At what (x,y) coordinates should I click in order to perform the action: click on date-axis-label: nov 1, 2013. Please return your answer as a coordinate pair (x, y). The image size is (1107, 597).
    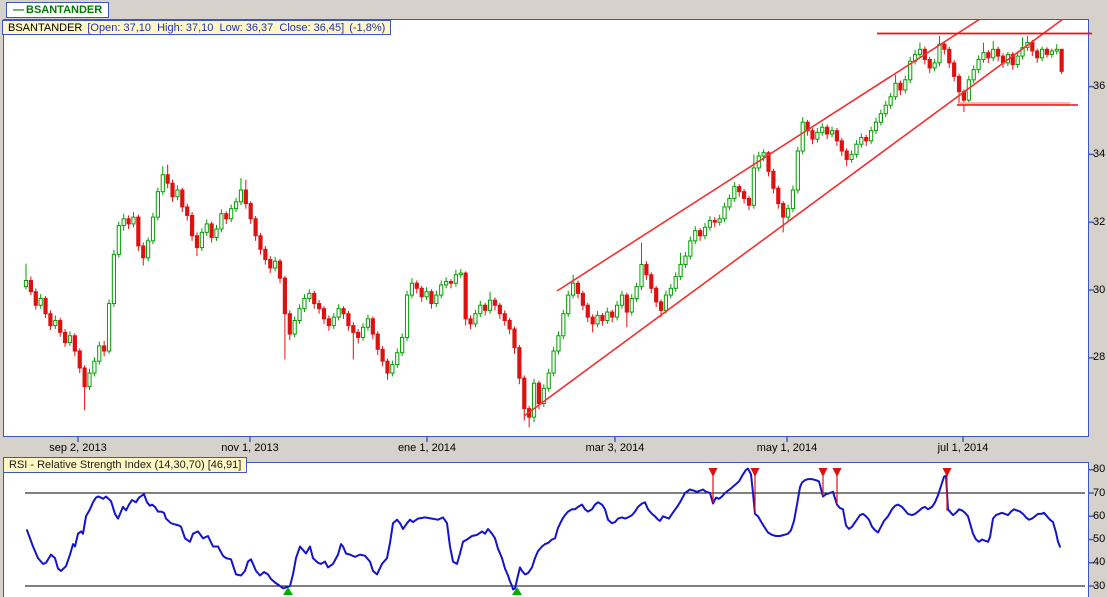
    Looking at the image, I should click on (250, 448).